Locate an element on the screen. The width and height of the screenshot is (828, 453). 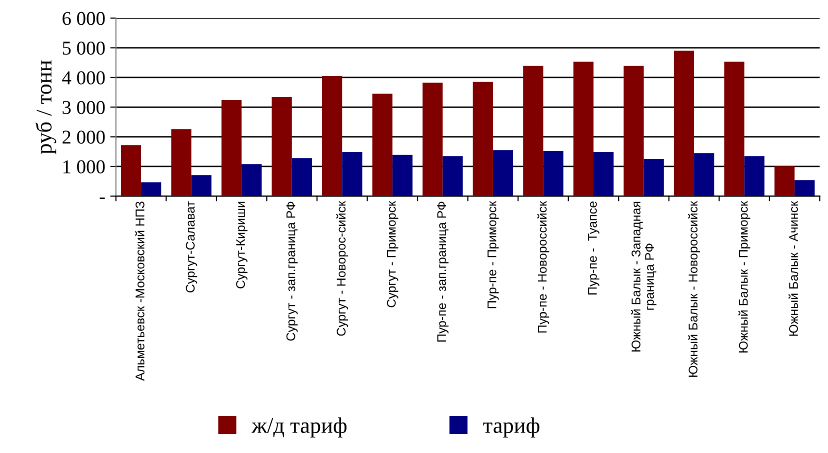
x-tick-label: Альметьевск -Московский НПЗ is located at coordinates (139, 291).